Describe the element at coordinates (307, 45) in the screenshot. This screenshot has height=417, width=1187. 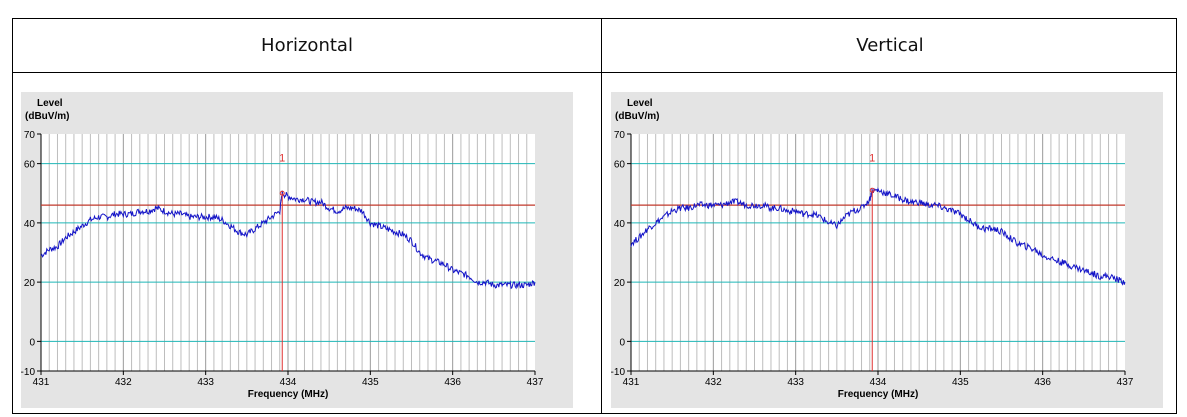
I see `header-horizontal: Horizontal` at that location.